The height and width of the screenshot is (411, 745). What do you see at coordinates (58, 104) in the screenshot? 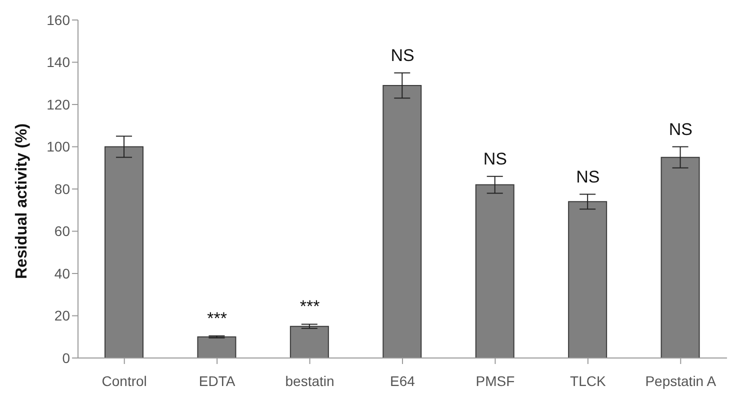
I see `y-tick-label: 120` at bounding box center [58, 104].